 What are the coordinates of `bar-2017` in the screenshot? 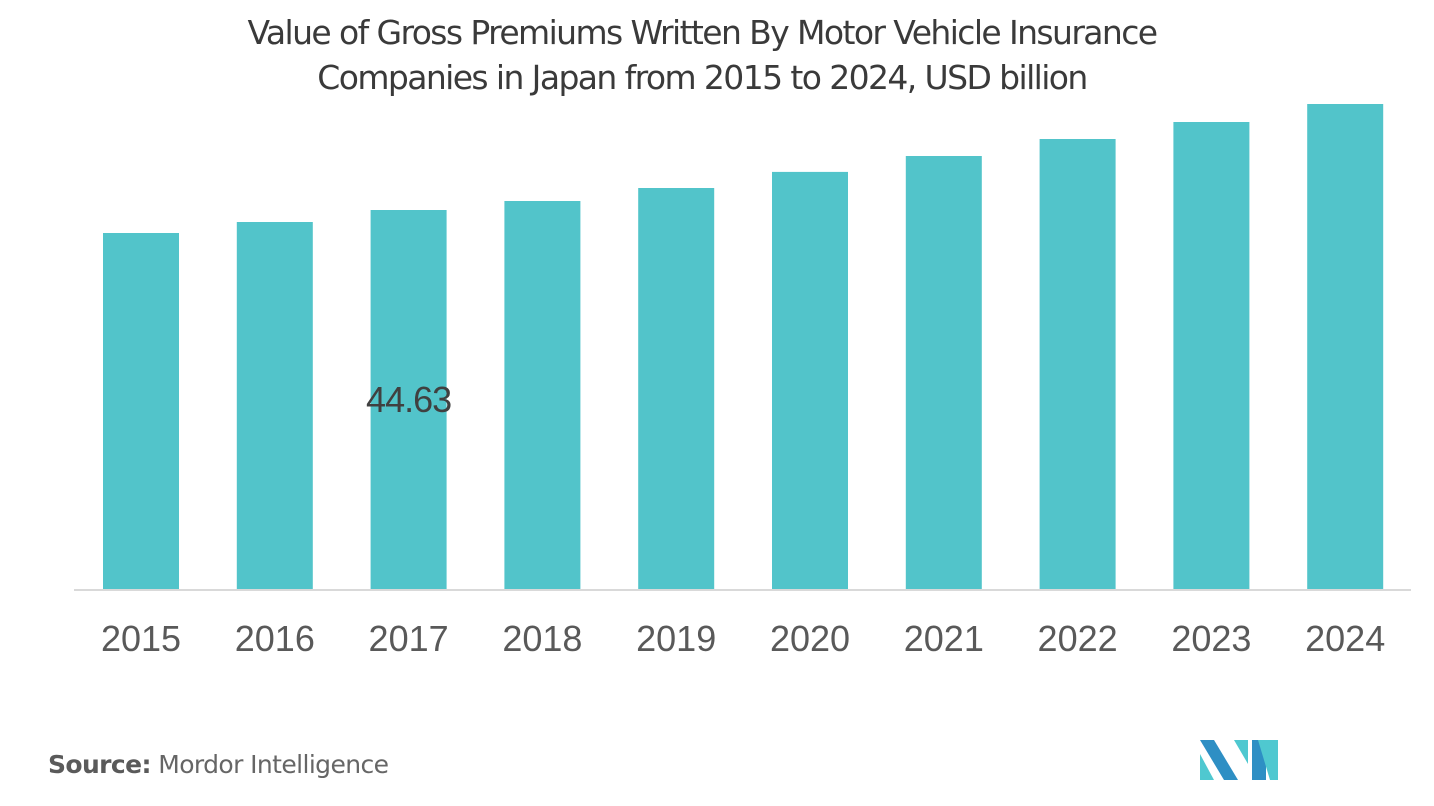 It's located at (408, 399).